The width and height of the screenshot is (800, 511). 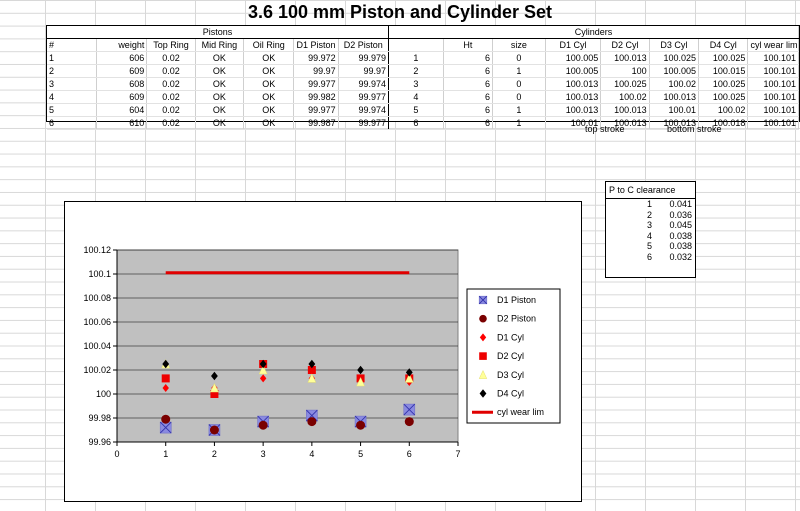 I want to click on column-header: D3 Cyl, so click(x=674, y=45).